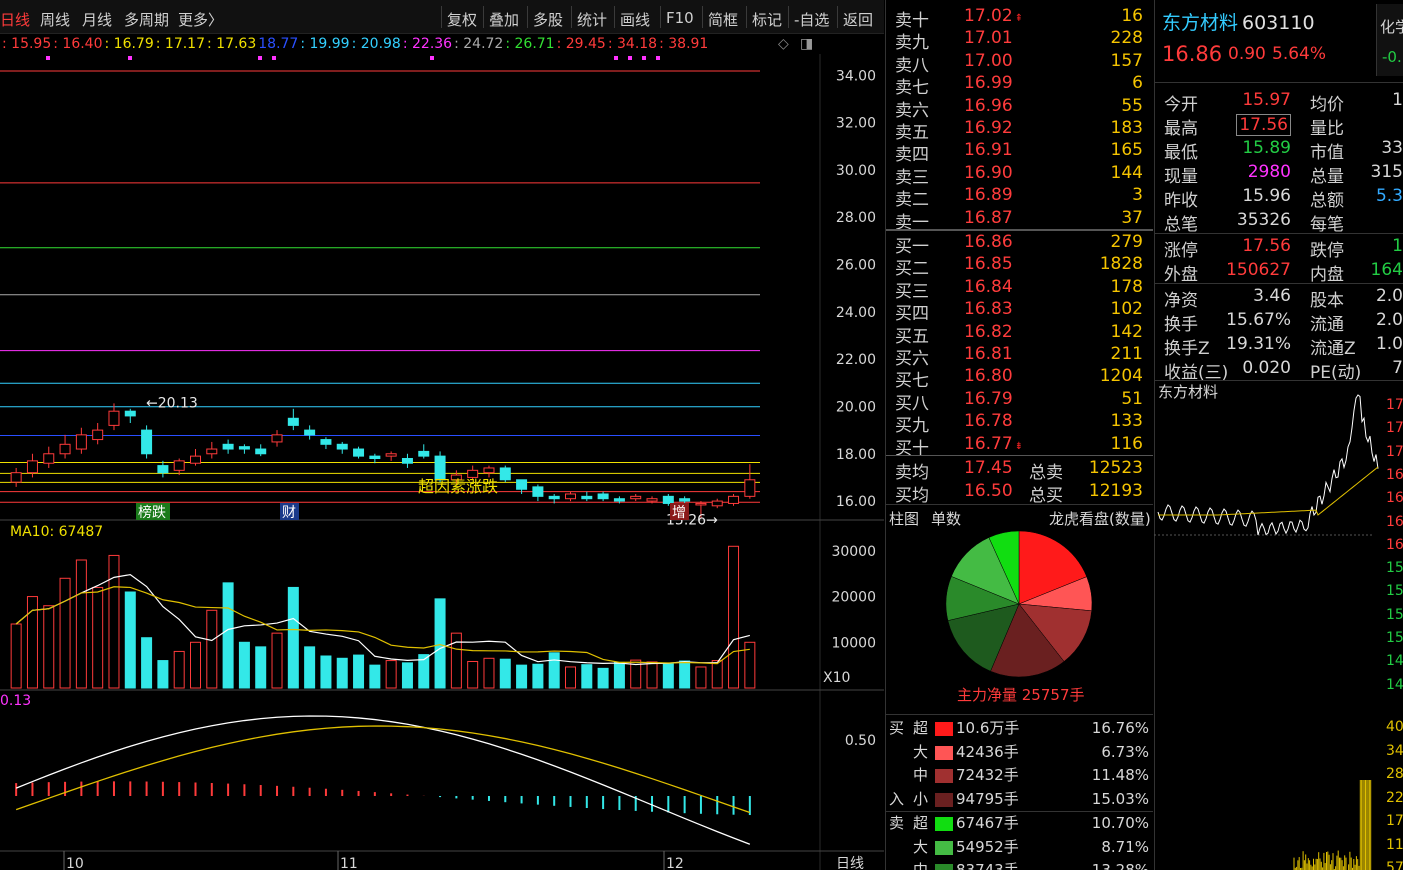  Describe the element at coordinates (1019, 148) in the screenshot. I see `ask-row: 卖四 16.91 165` at that location.